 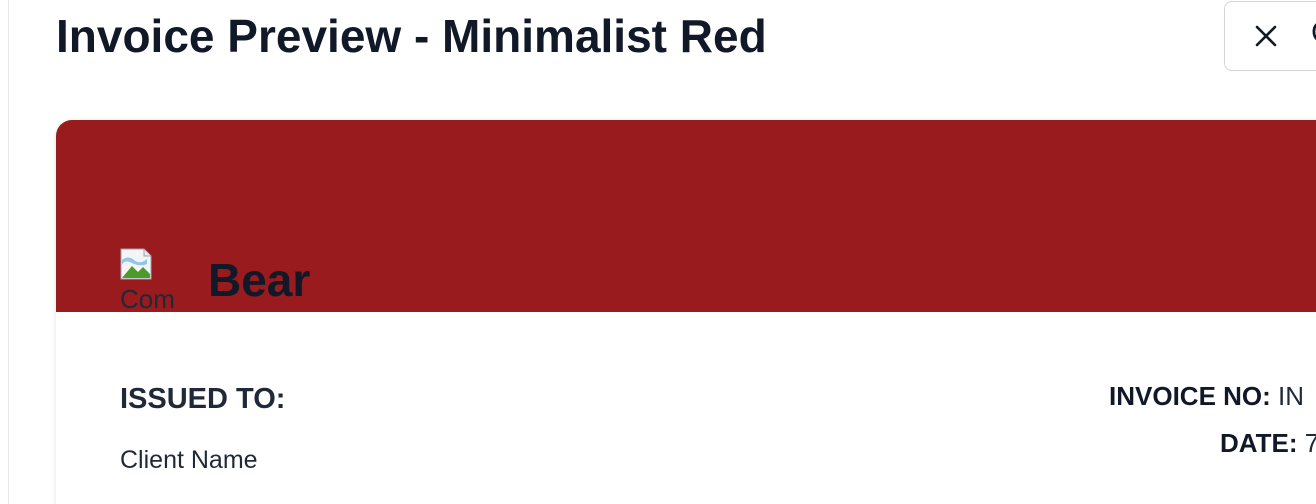 What do you see at coordinates (153, 280) in the screenshot?
I see `company-logo: Com` at bounding box center [153, 280].